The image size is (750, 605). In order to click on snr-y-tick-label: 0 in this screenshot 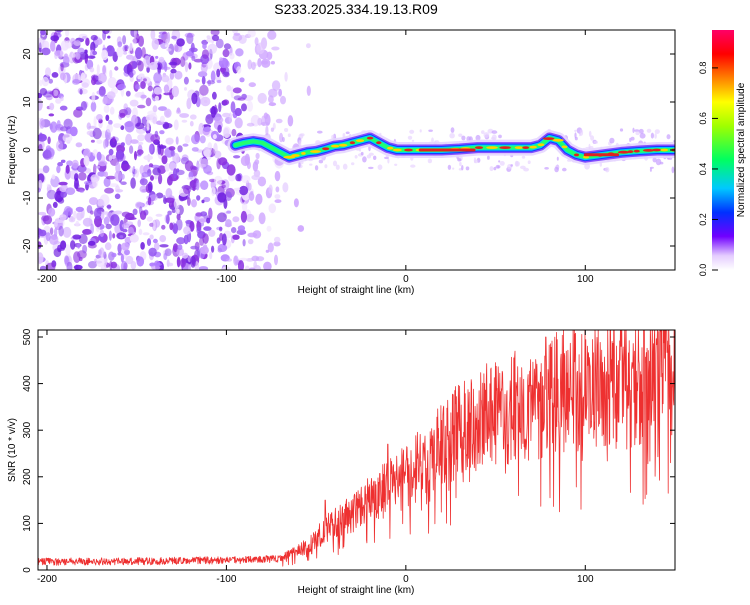, I will do `click(27, 570)`.